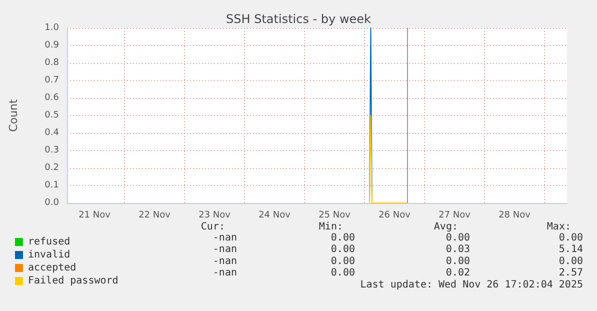 The height and width of the screenshot is (311, 597). Describe the element at coordinates (52, 203) in the screenshot. I see `y-tick-label: 0.0` at that location.